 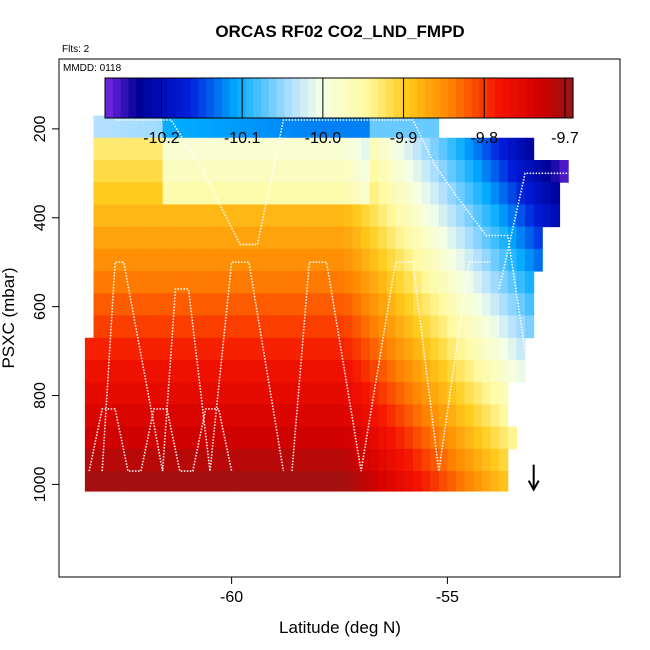 I want to click on colorbar-tick-label: -9.9, so click(x=404, y=138).